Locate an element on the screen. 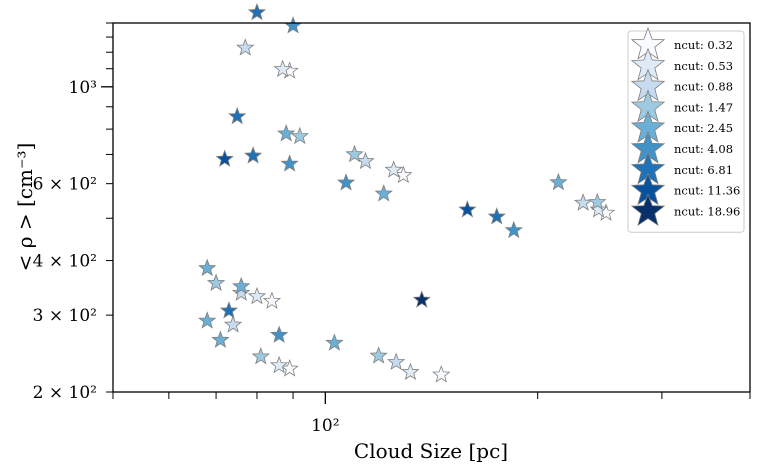 This screenshot has width=772, height=472. legend-label: ncut: 0.88 is located at coordinates (703, 87).